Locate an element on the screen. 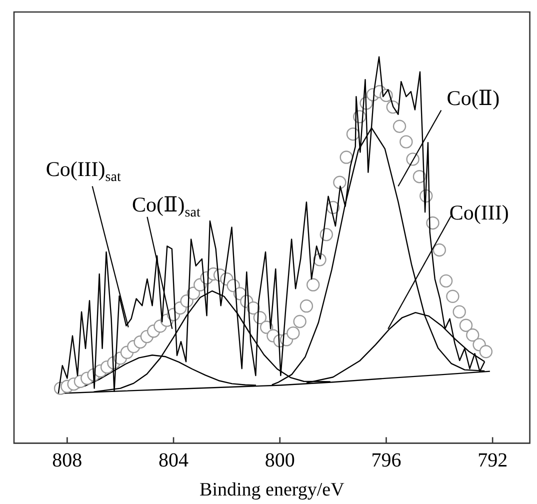 Image resolution: width=537 pixels, height=504 pixels. x-axis-title: Binding energy/eV is located at coordinates (272, 490).